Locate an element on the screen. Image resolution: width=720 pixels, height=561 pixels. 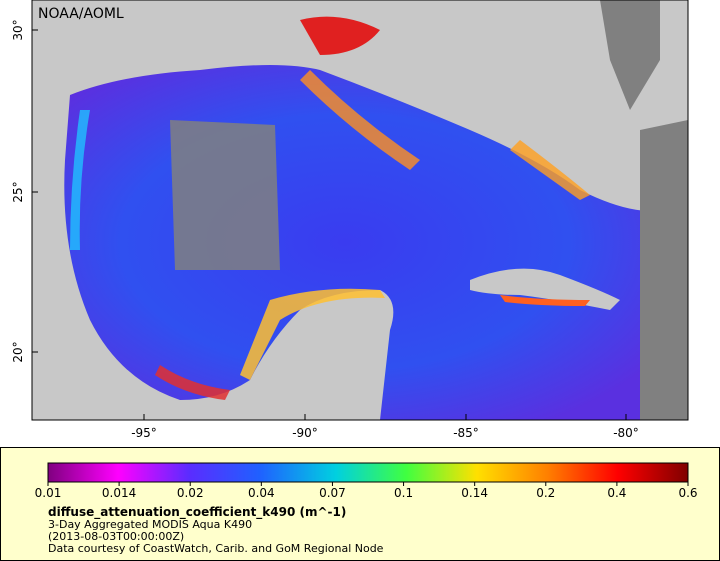
credit: NOAA/AOML is located at coordinates (81, 14).